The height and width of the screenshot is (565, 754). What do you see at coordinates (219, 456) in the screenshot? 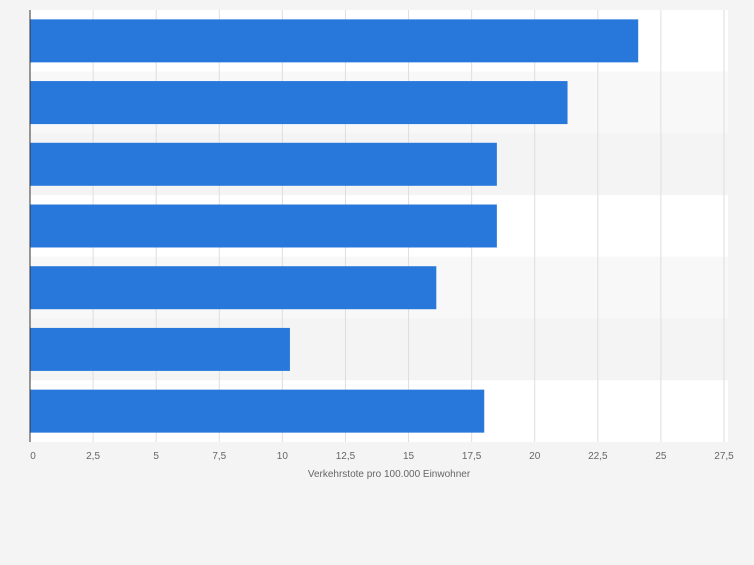
I see `x-tick-label: 7,5` at bounding box center [219, 456].